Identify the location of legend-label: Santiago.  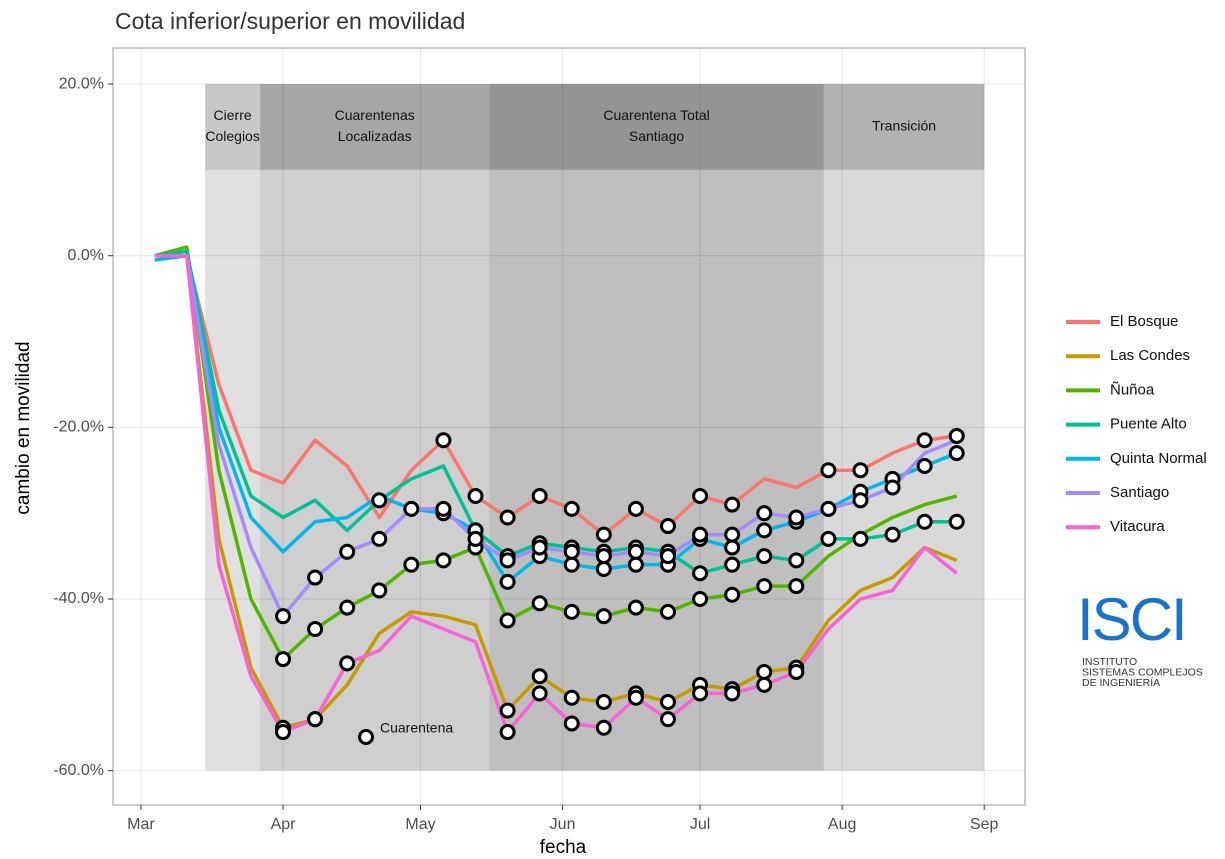
(1139, 492).